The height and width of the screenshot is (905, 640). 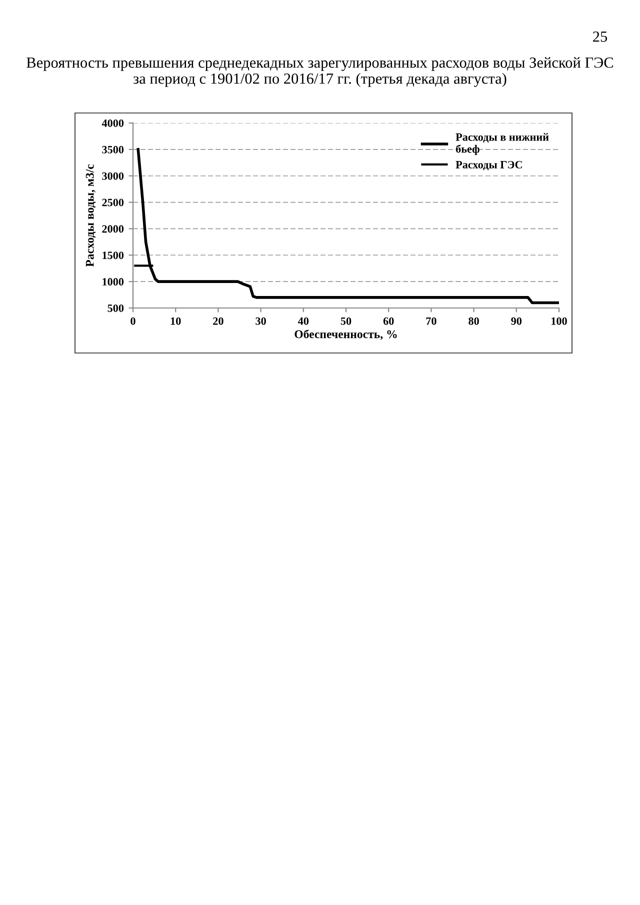 What do you see at coordinates (175, 321) in the screenshot?
I see `x-tick-label: 10` at bounding box center [175, 321].